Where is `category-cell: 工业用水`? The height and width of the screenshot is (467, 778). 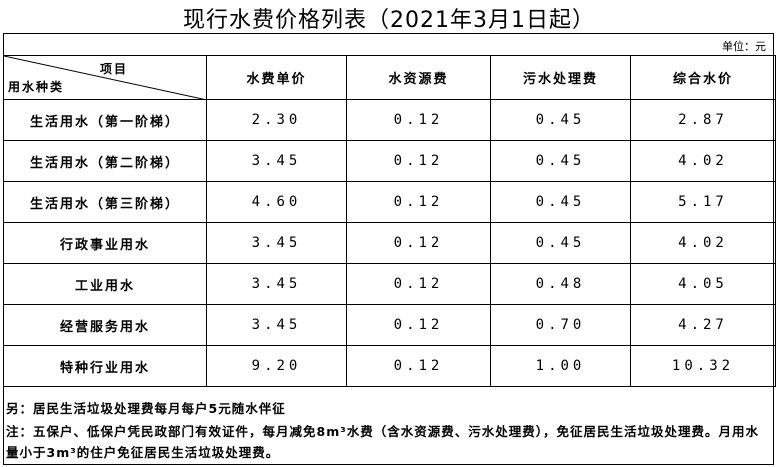
category-cell: 工业用水 is located at coordinates (105, 284).